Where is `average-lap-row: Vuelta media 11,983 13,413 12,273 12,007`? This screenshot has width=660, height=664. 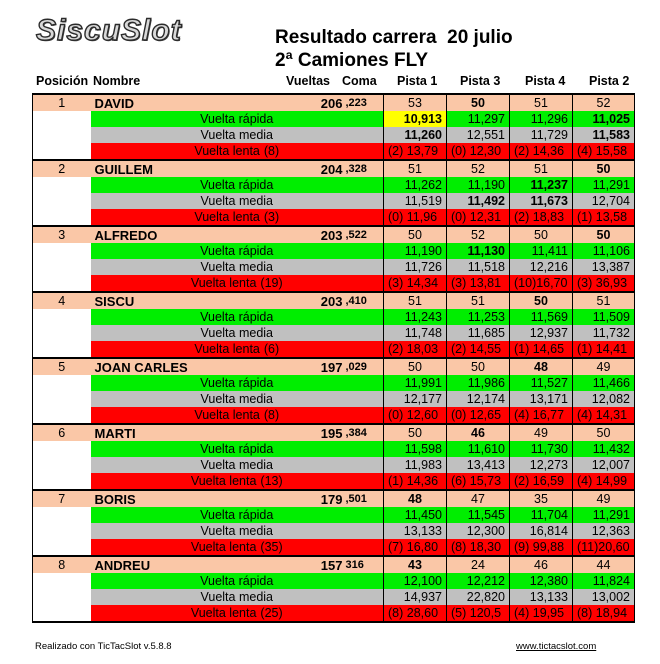 average-lap-row: Vuelta media 11,983 13,413 12,273 12,007 is located at coordinates (333, 465).